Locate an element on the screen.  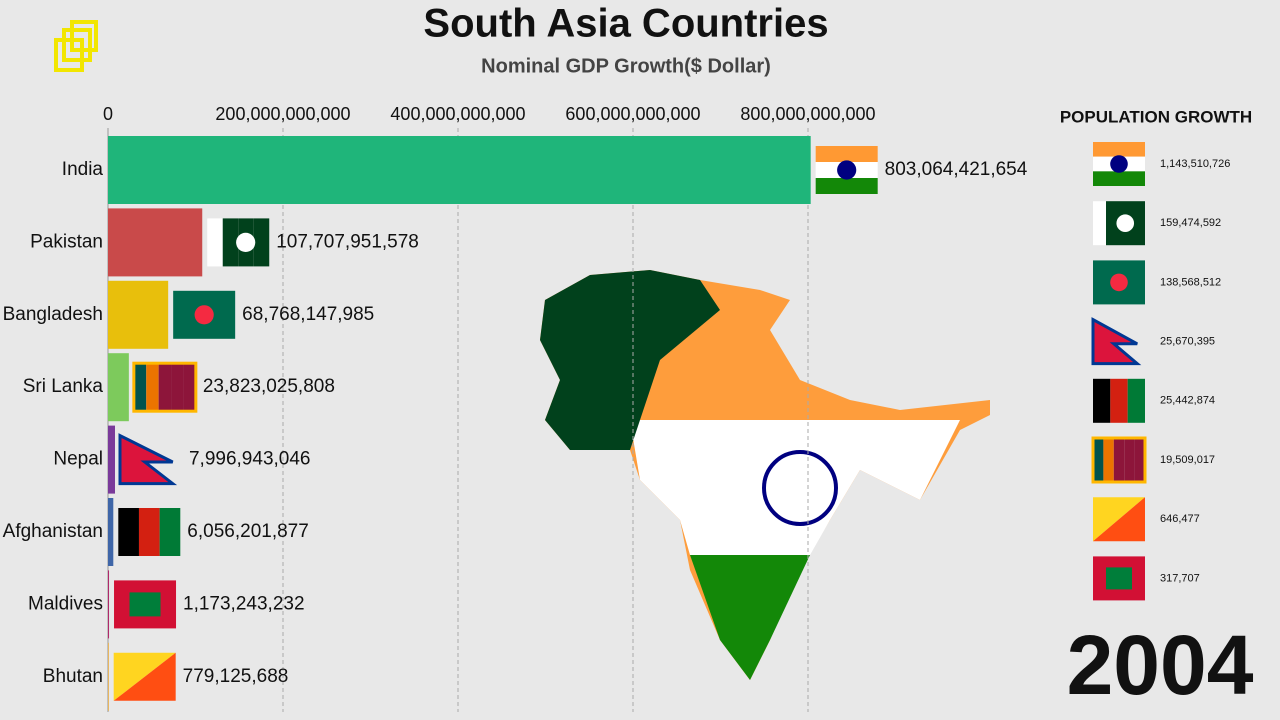
y-tick-label: Bhutan is located at coordinates (73, 676).